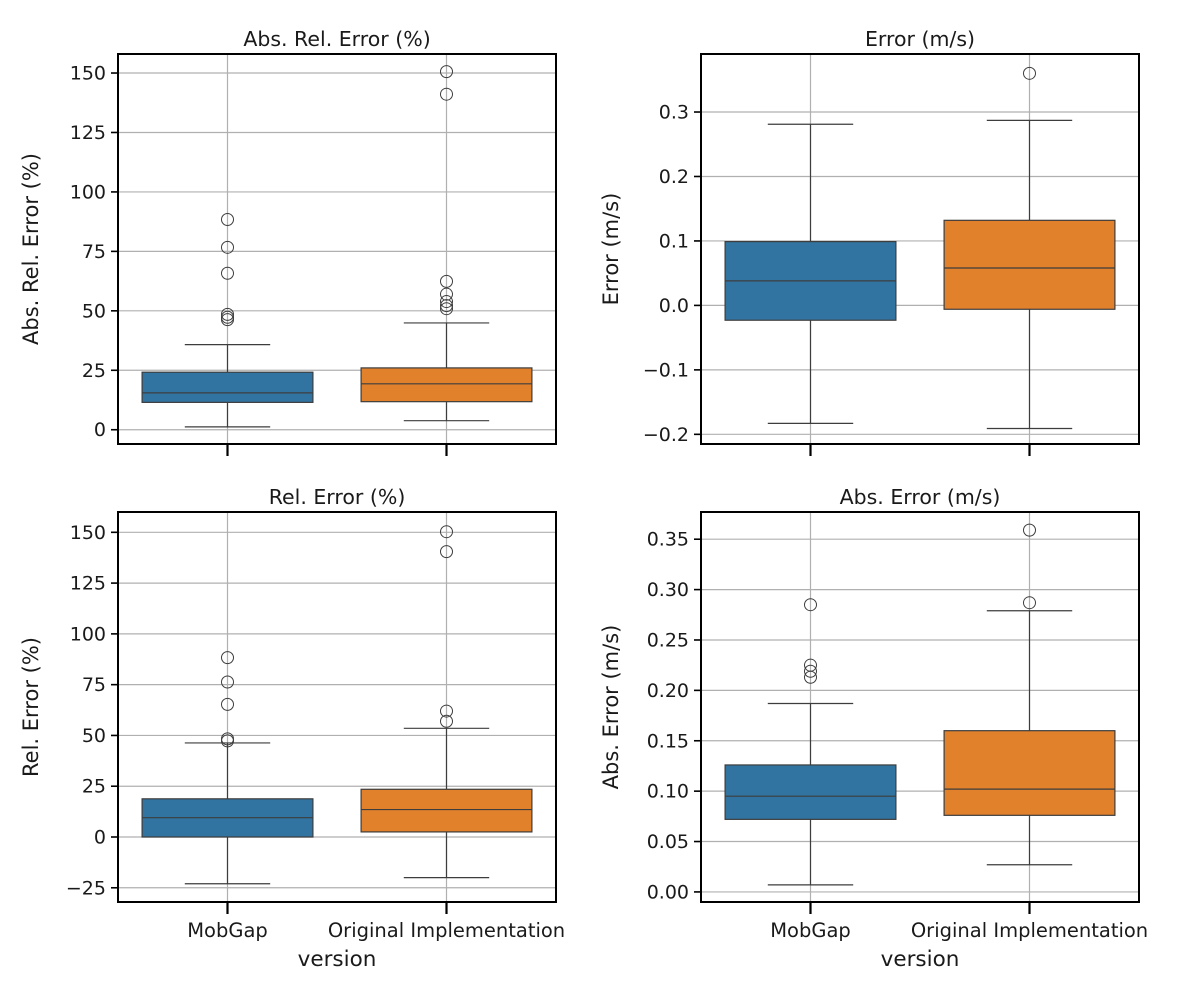 Image resolution: width=1200 pixels, height=1005 pixels. Describe the element at coordinates (611, 707) in the screenshot. I see `y-axis-label: Abs. Error (m/s)` at that location.